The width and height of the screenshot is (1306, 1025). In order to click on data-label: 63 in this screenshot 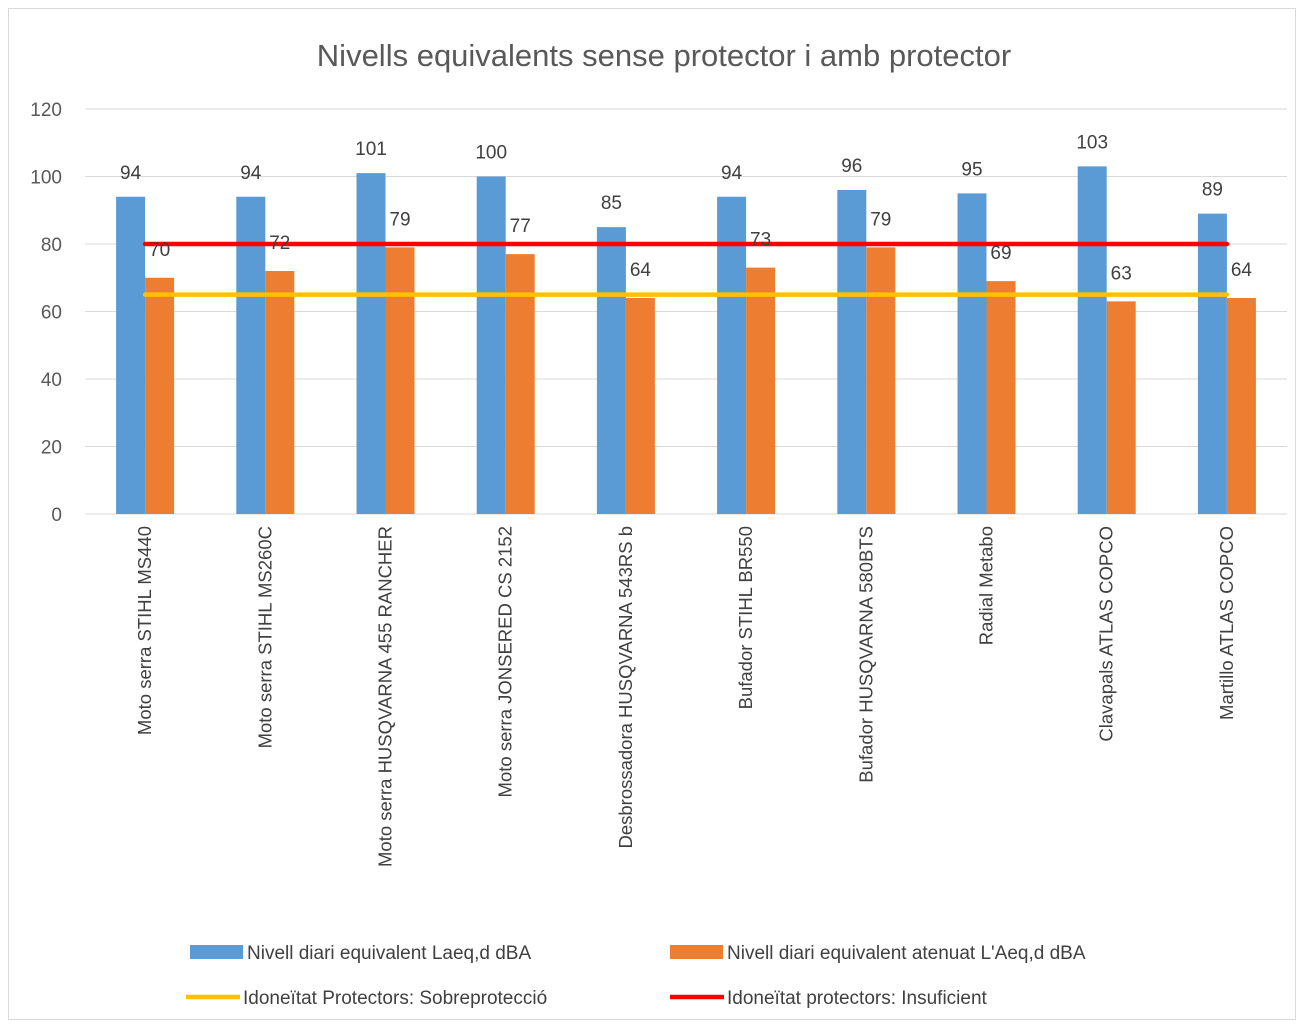, I will do `click(1121, 273)`.